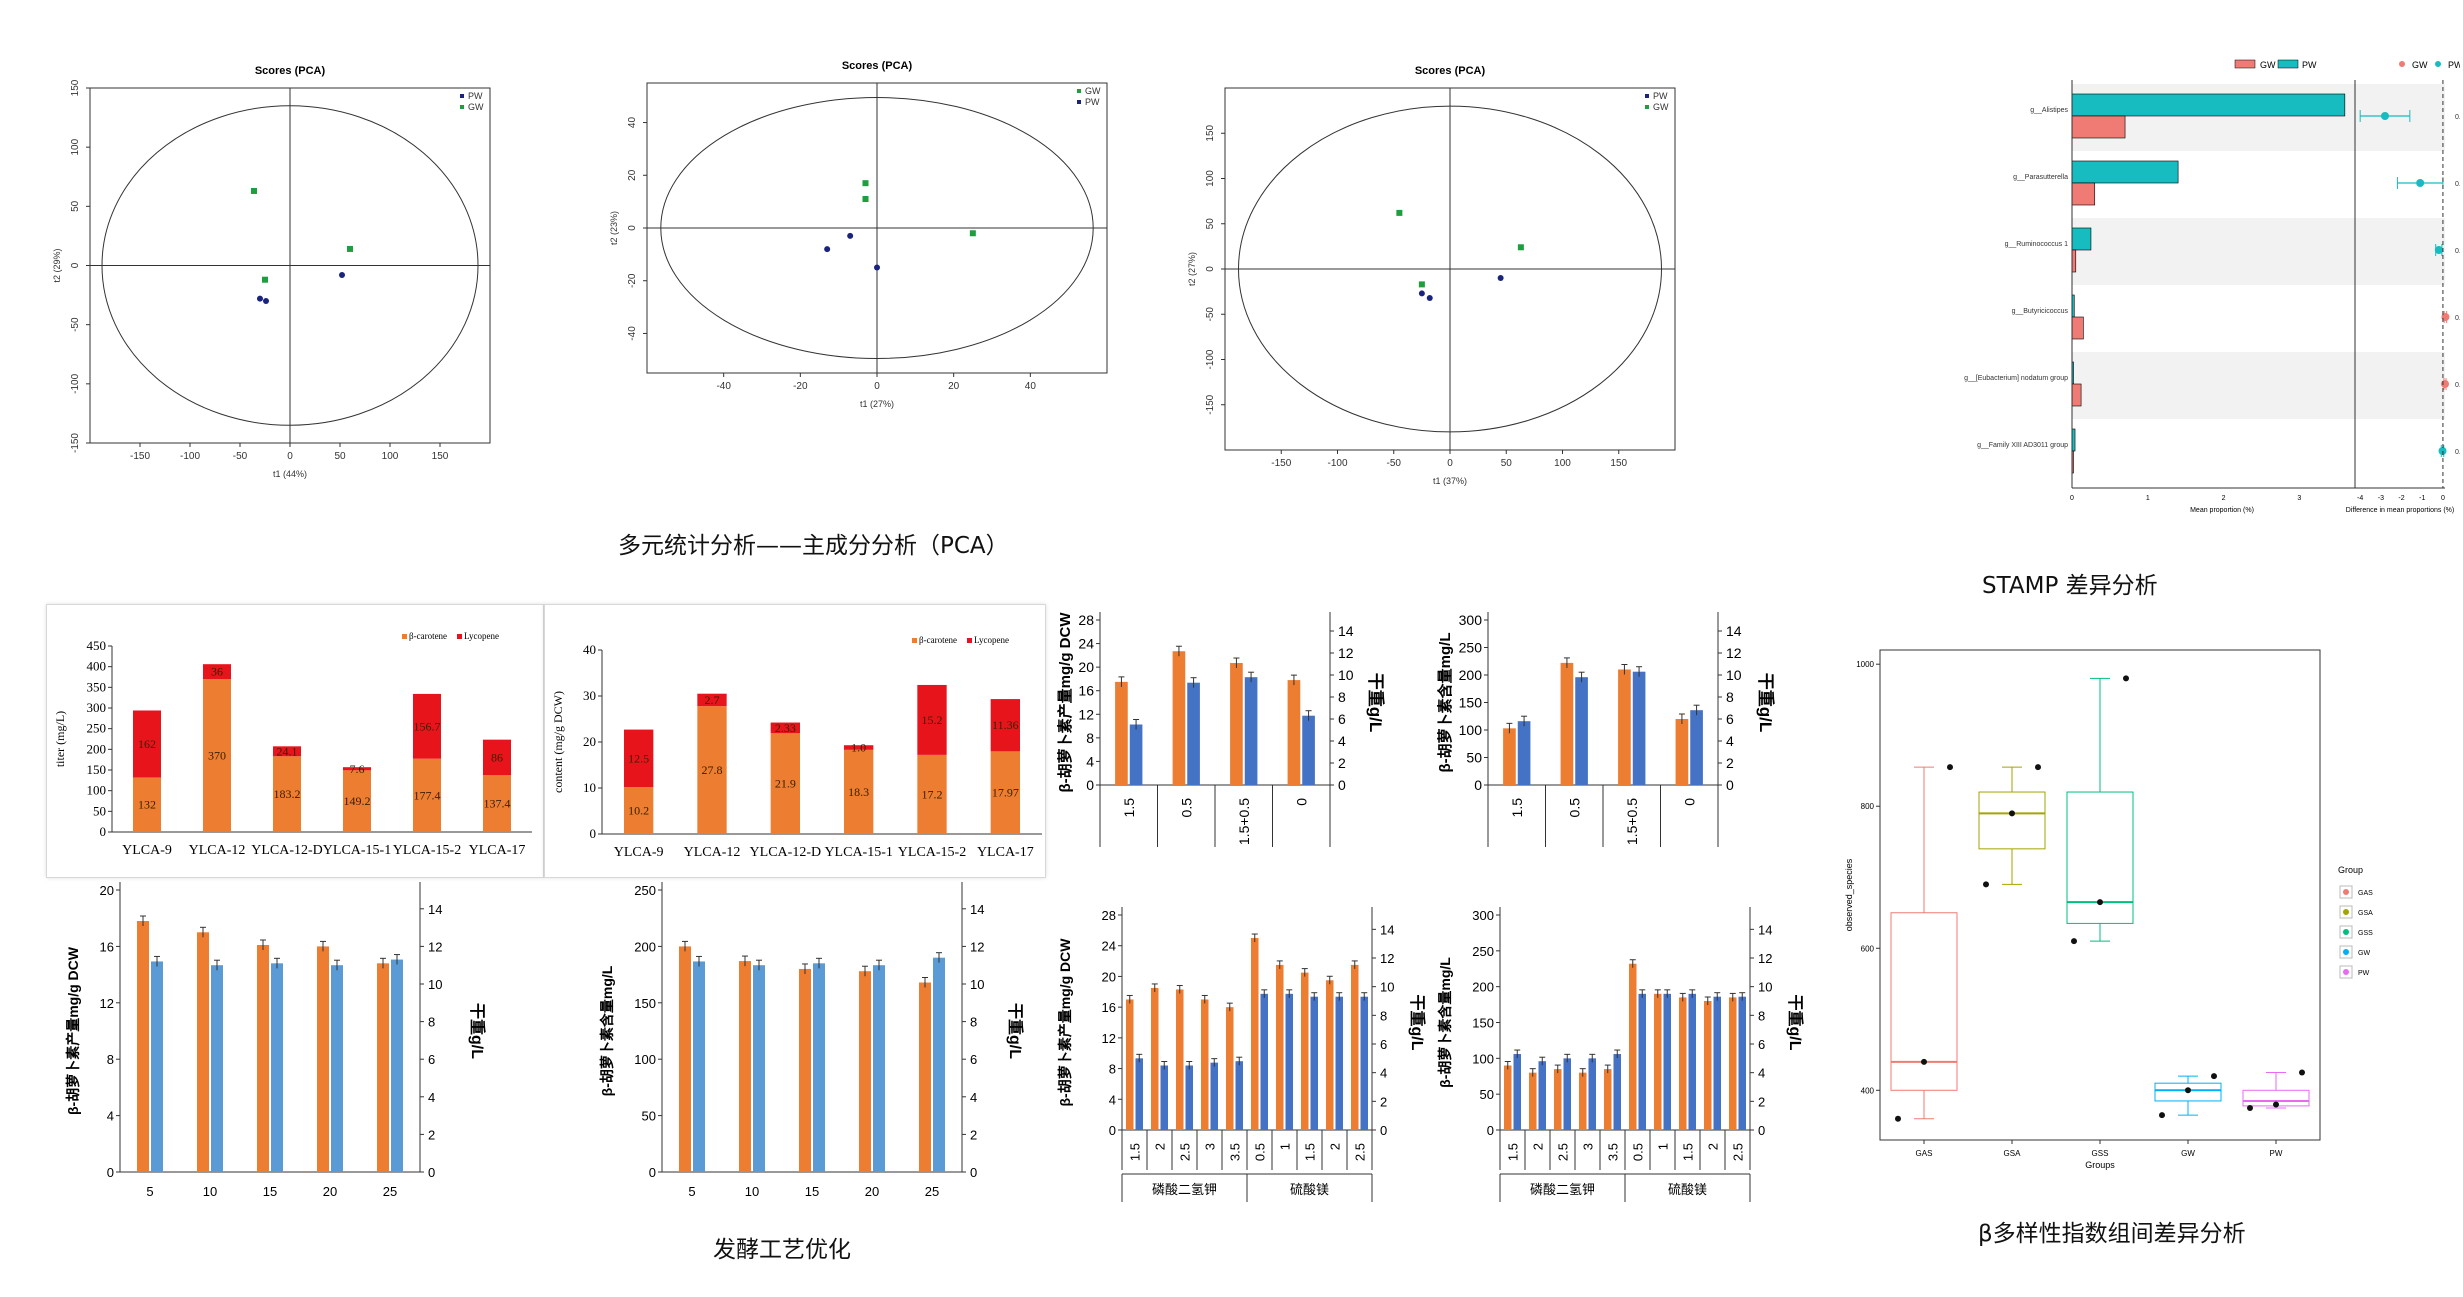 This screenshot has height=1297, width=2463. Describe the element at coordinates (75, 324) in the screenshot. I see `y-tick-label: -50` at that location.